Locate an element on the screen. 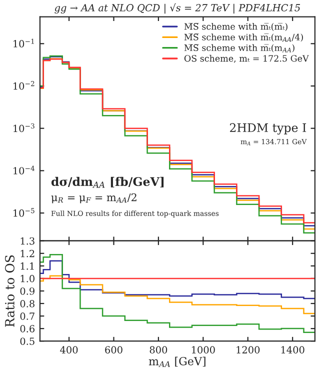 The image size is (325, 374). y-tick-label: 1.3 is located at coordinates (27, 241).